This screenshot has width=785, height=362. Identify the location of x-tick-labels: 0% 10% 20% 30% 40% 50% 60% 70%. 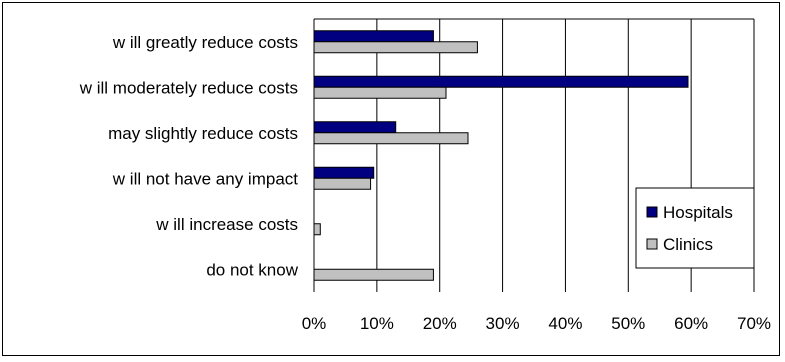
(536, 323).